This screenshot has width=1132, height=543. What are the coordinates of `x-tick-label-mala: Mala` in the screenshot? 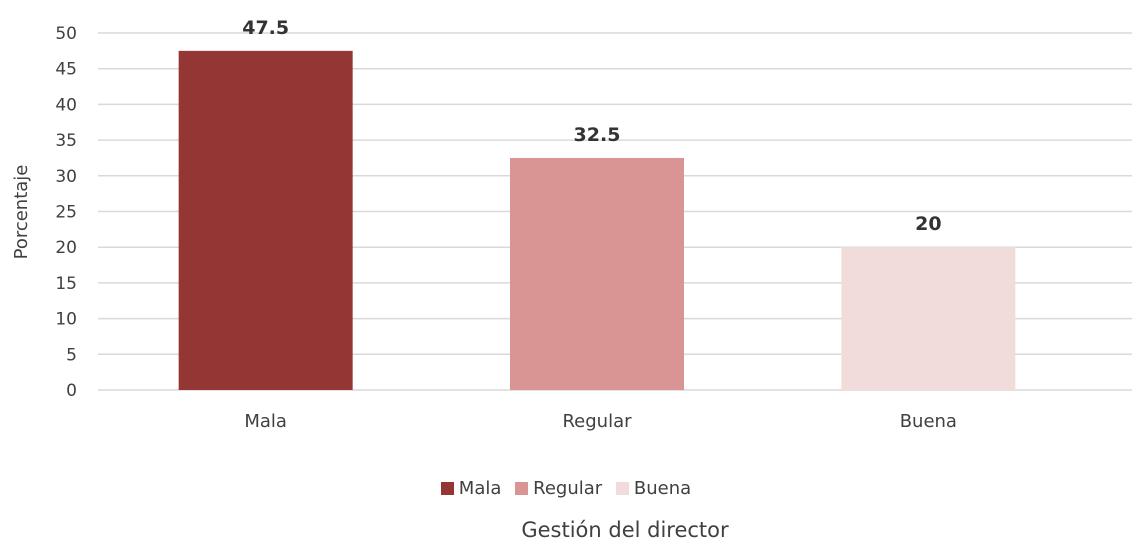 It's located at (265, 421).